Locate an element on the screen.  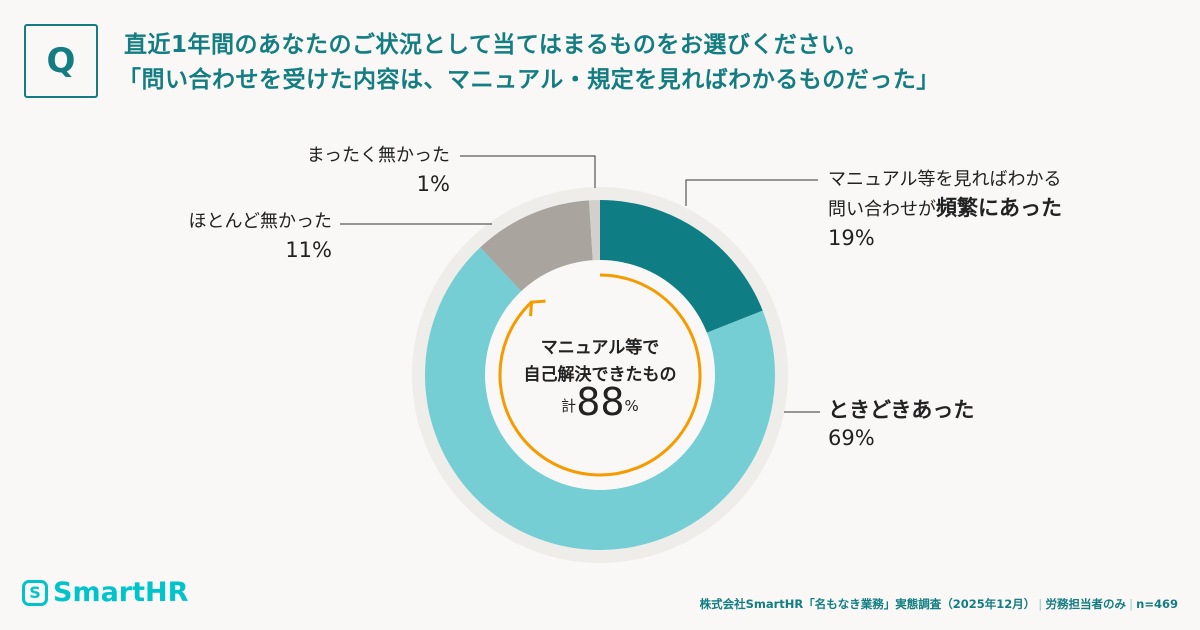
logo-mark-icon: S is located at coordinates (35, 592).